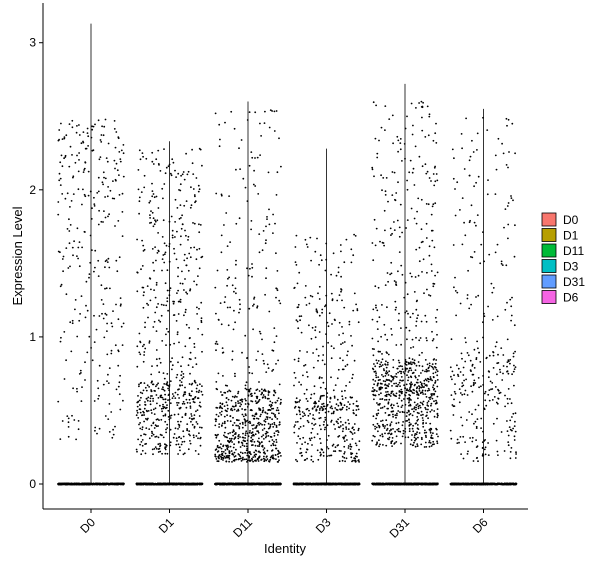  What do you see at coordinates (169, 313) in the screenshot?
I see `group-D1` at bounding box center [169, 313].